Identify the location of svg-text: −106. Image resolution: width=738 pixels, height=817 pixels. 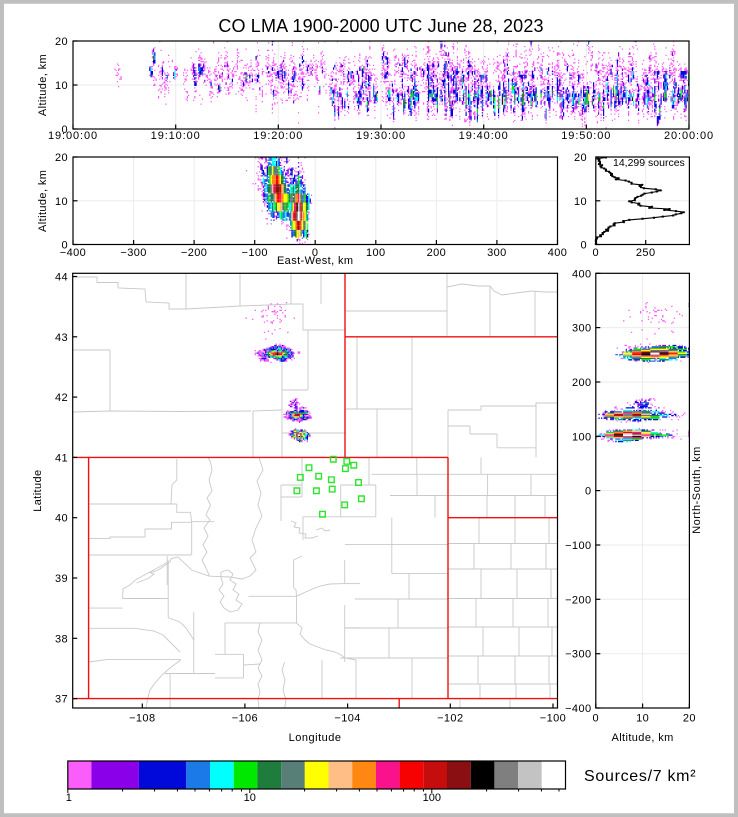
(245, 719).